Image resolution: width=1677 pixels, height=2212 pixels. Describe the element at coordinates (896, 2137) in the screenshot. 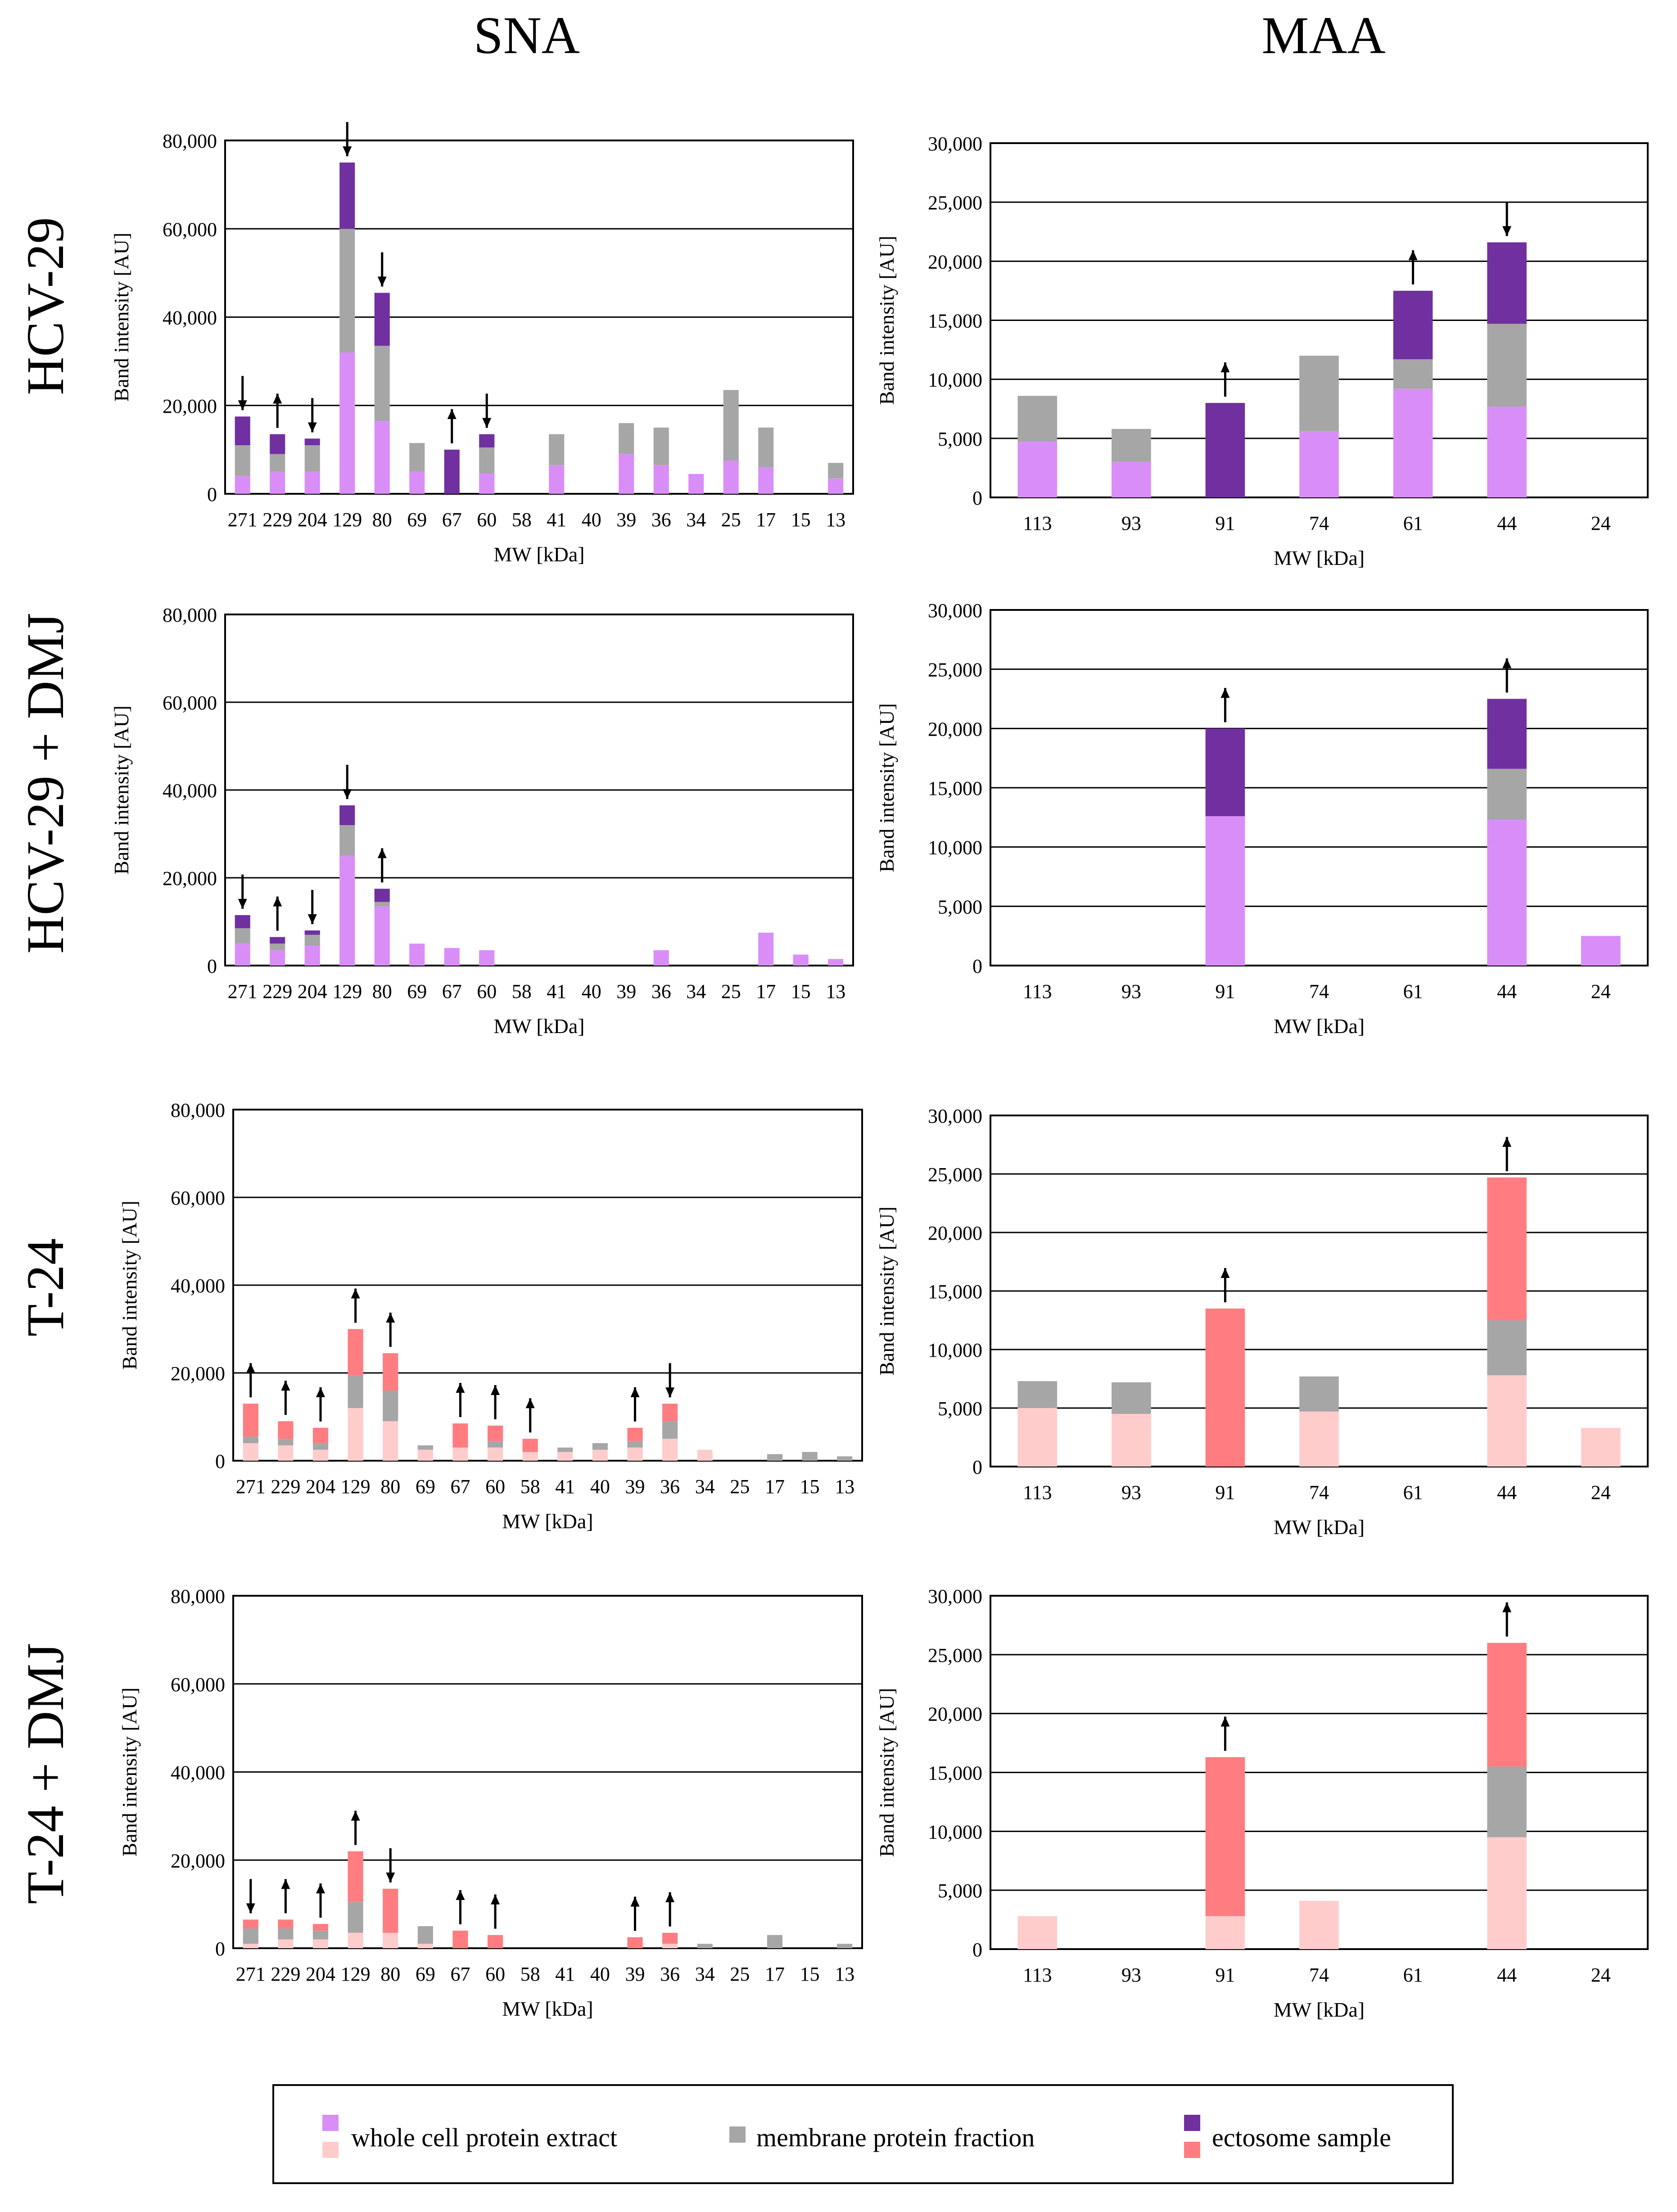

I see `legend-label-membrane: membrane protein fraction` at that location.